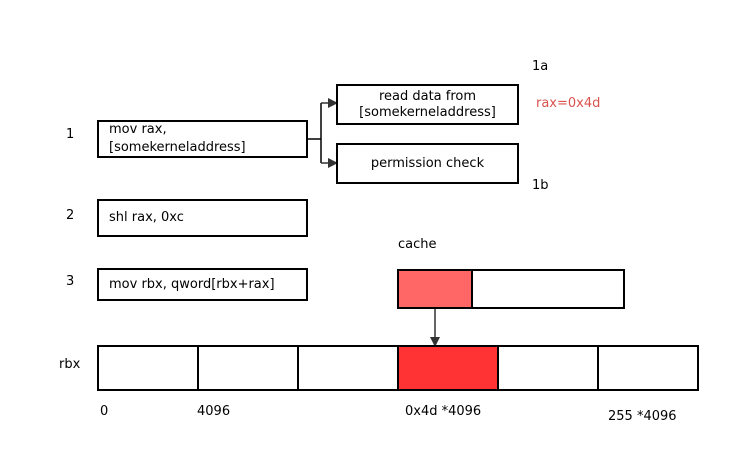 This screenshot has height=458, width=730. I want to click on cache-empty-entry, so click(548, 289).